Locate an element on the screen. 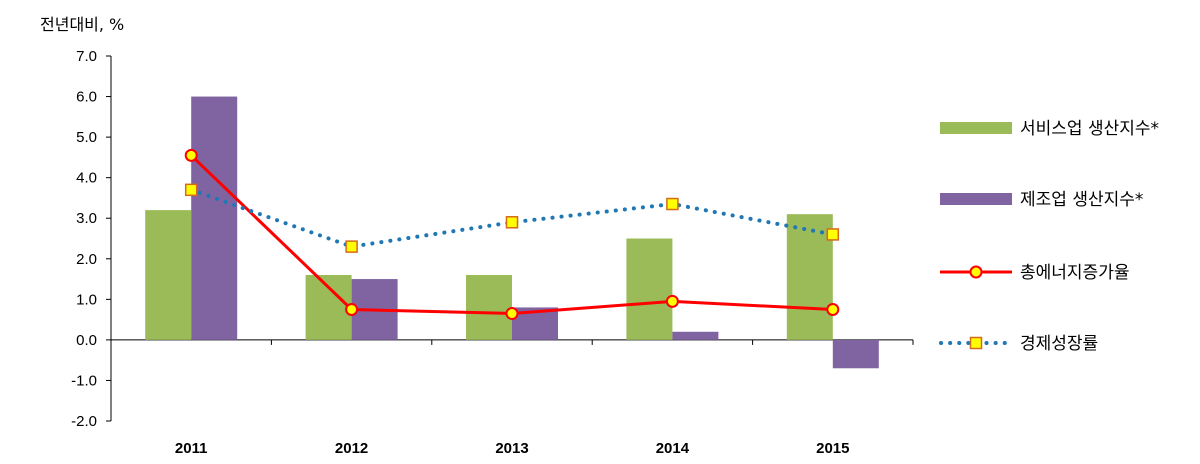 The width and height of the screenshot is (1200, 464). y-tick-label: -2.0 is located at coordinates (84, 421).